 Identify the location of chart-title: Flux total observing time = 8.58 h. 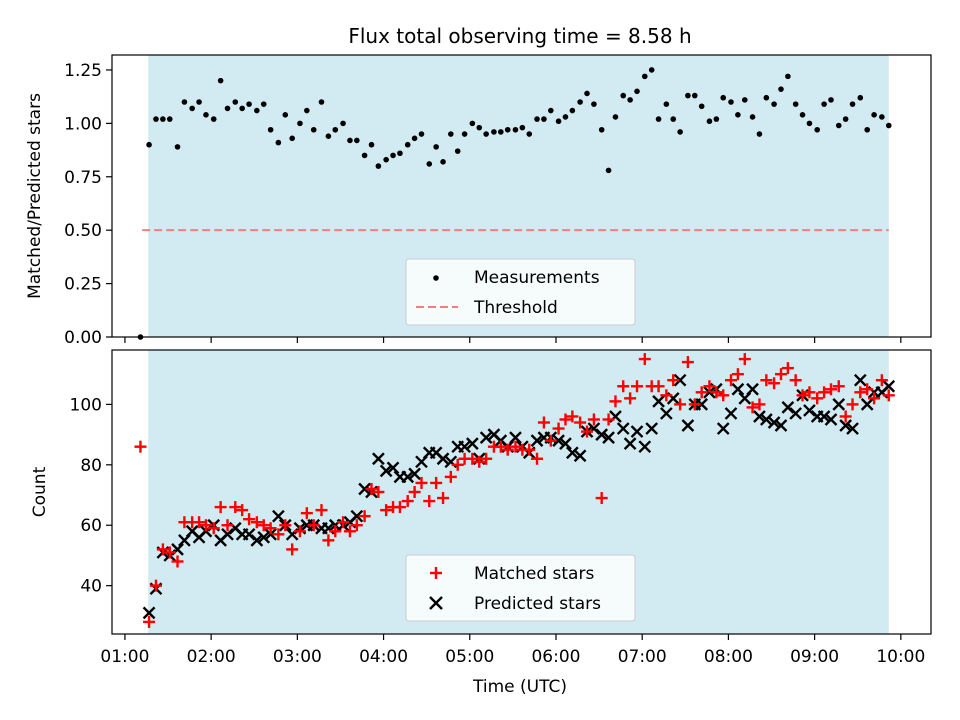
(519, 36).